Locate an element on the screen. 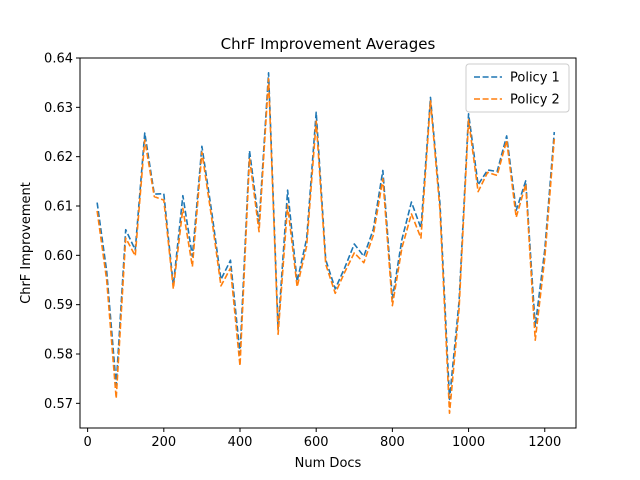 The height and width of the screenshot is (480, 640). y-tick-label: 0.58 is located at coordinates (58, 355).